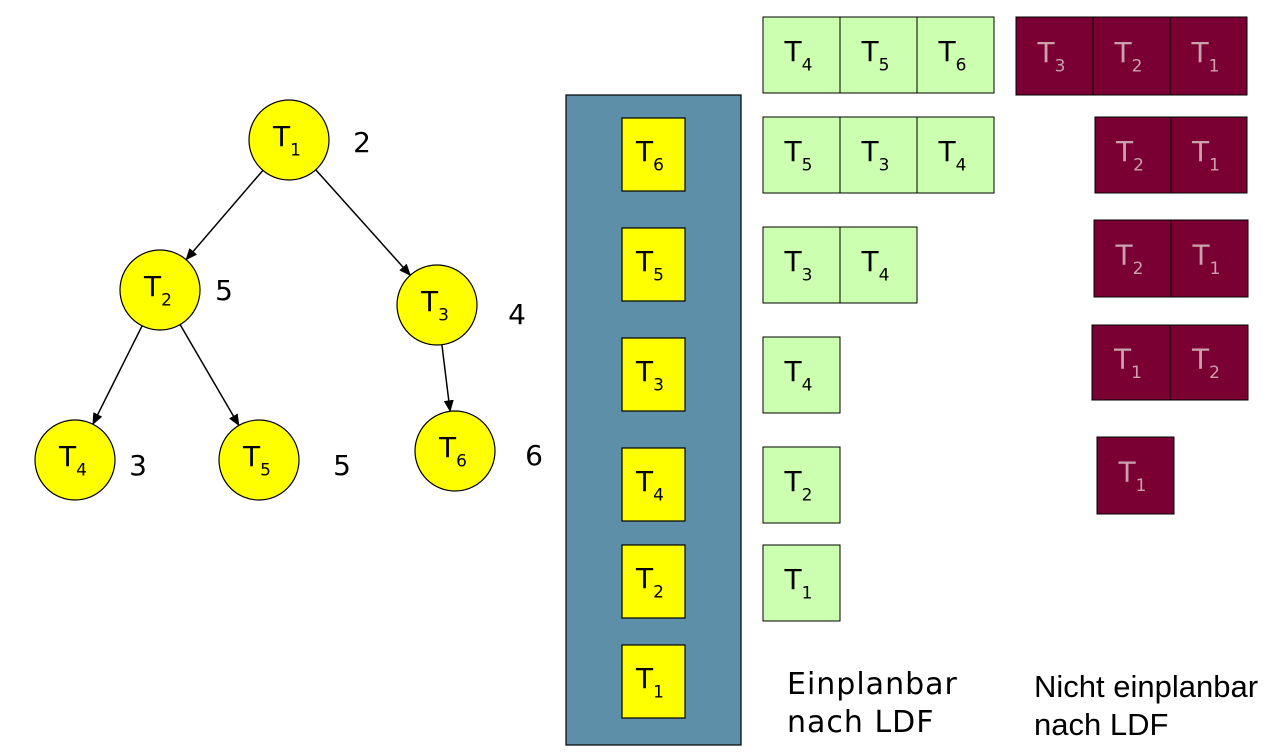 The height and width of the screenshot is (754, 1274). I want to click on schedulable-task-label: T5, so click(875, 55).